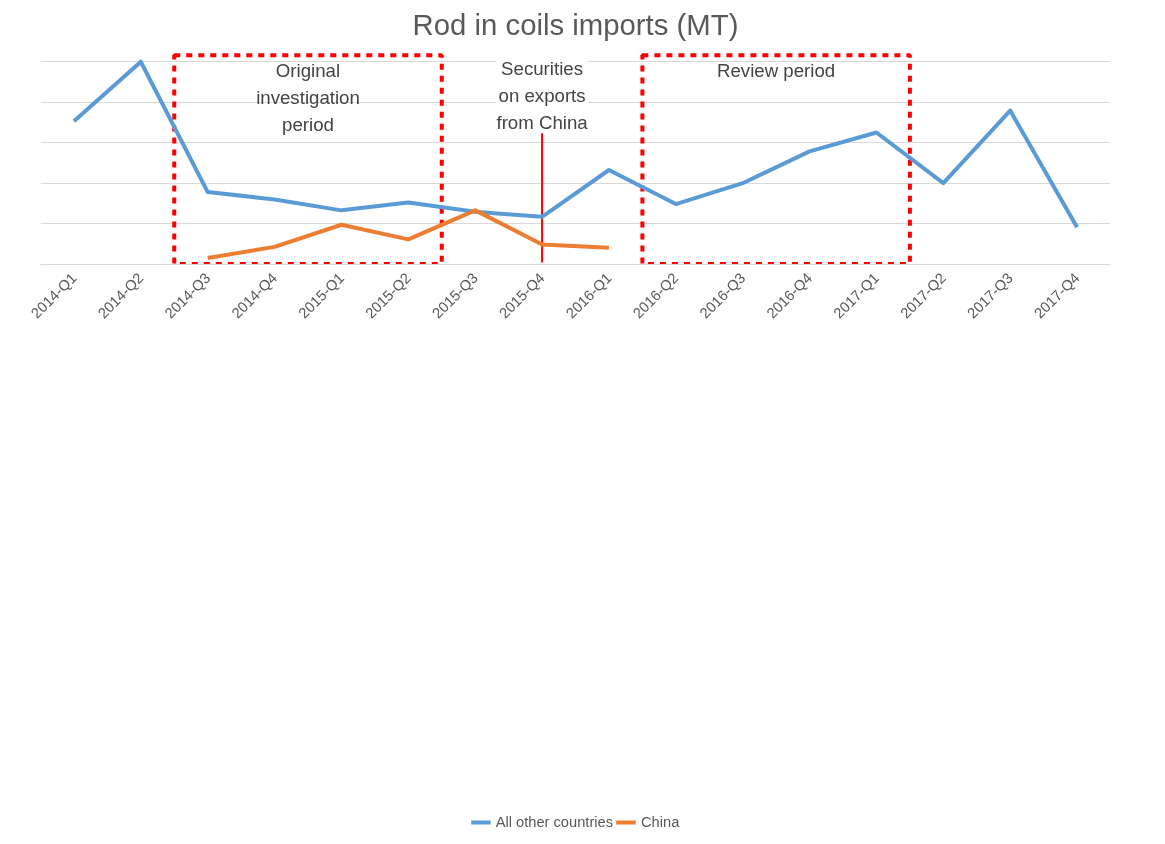  I want to click on annotation: Review period, so click(776, 70).